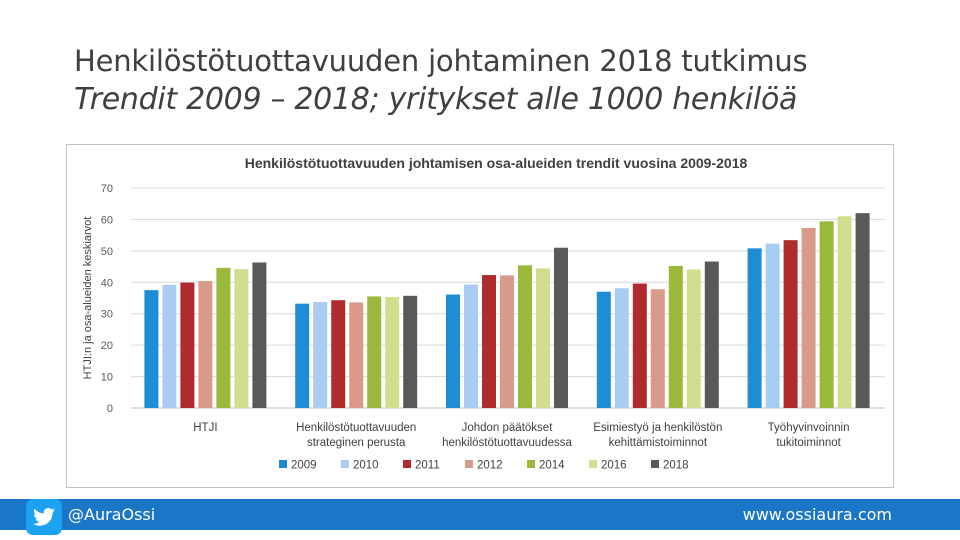  Describe the element at coordinates (817, 514) in the screenshot. I see `website-link: www.ossiaura.com` at that location.